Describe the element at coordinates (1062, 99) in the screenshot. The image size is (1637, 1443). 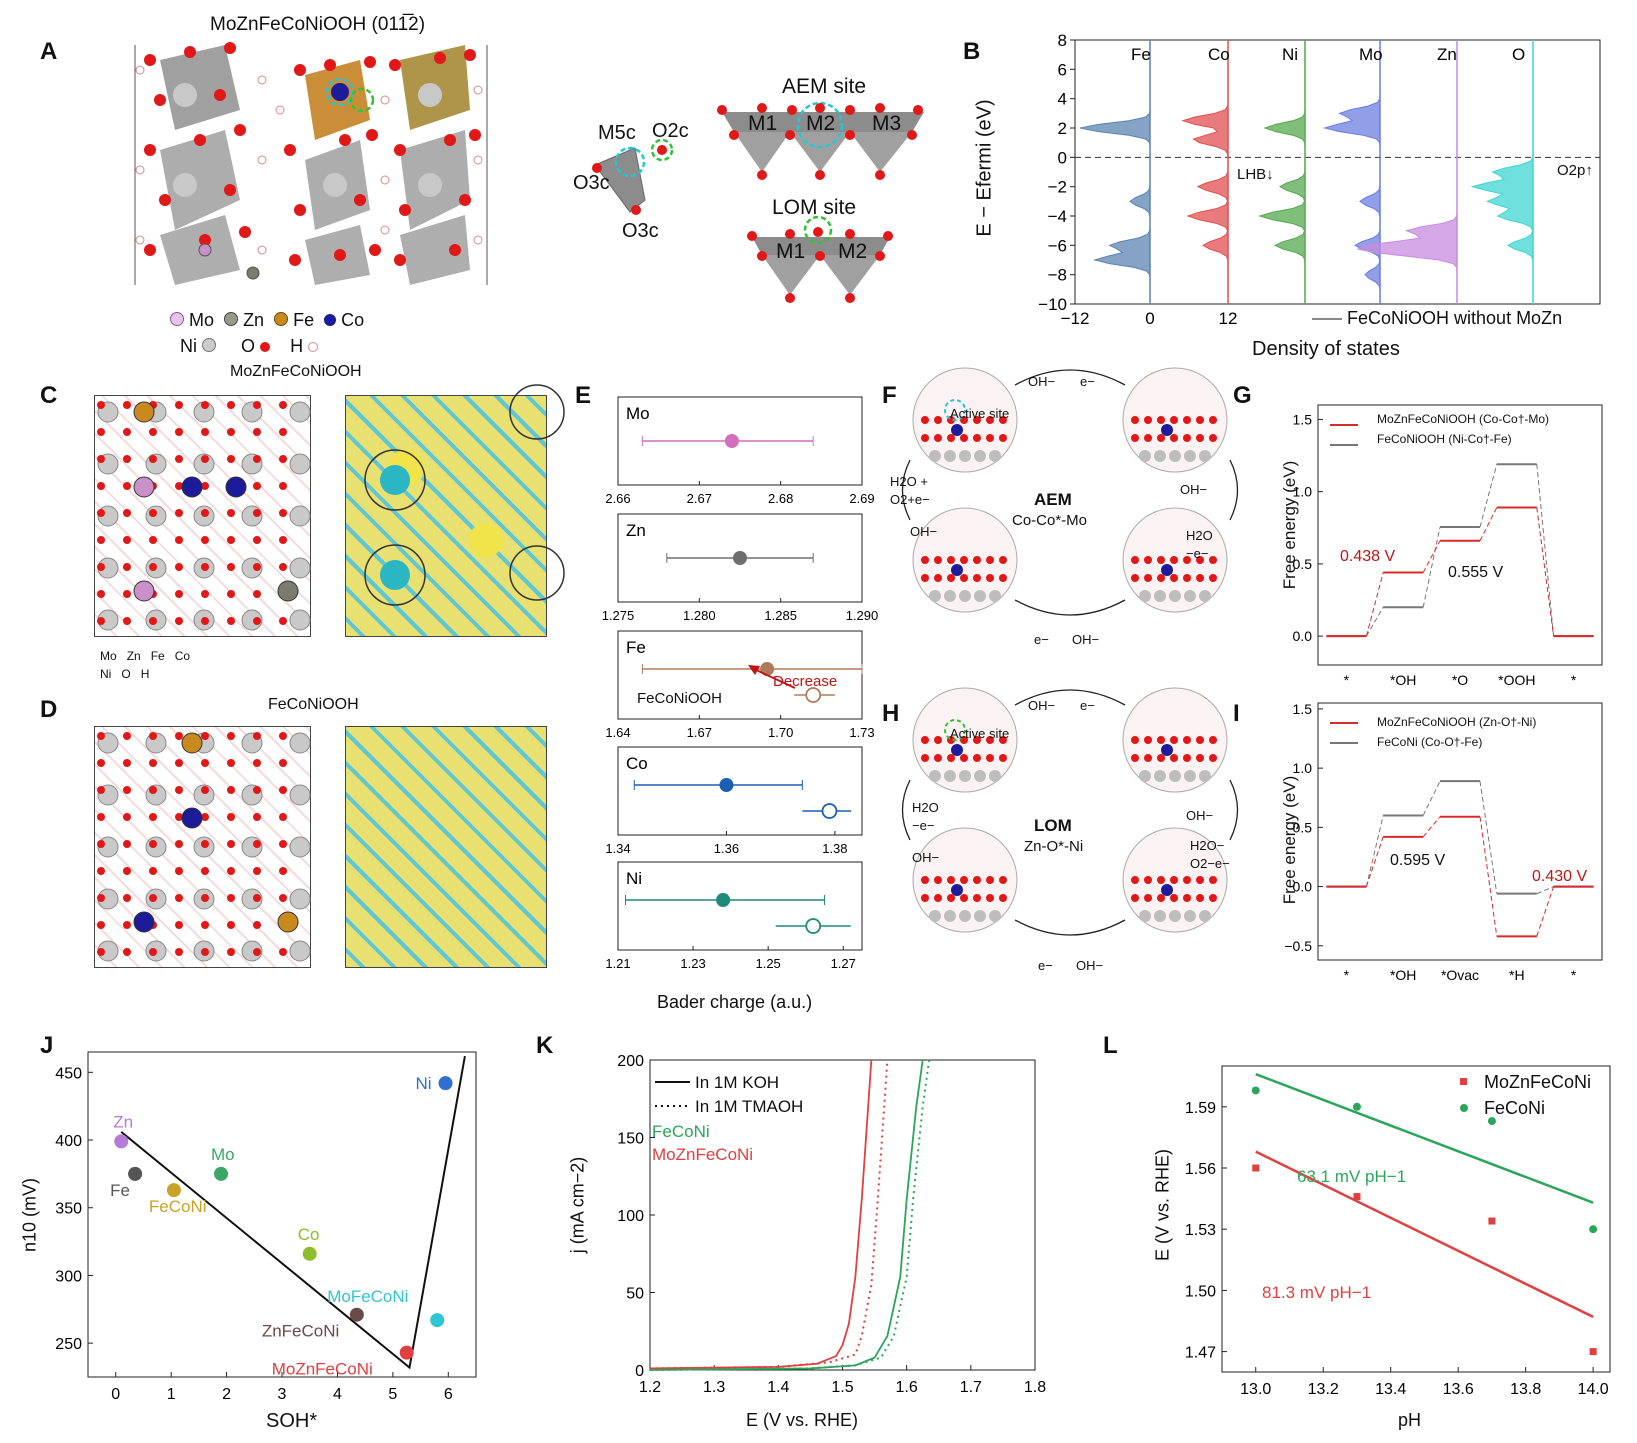
I see `b-ytick-label: 4` at that location.